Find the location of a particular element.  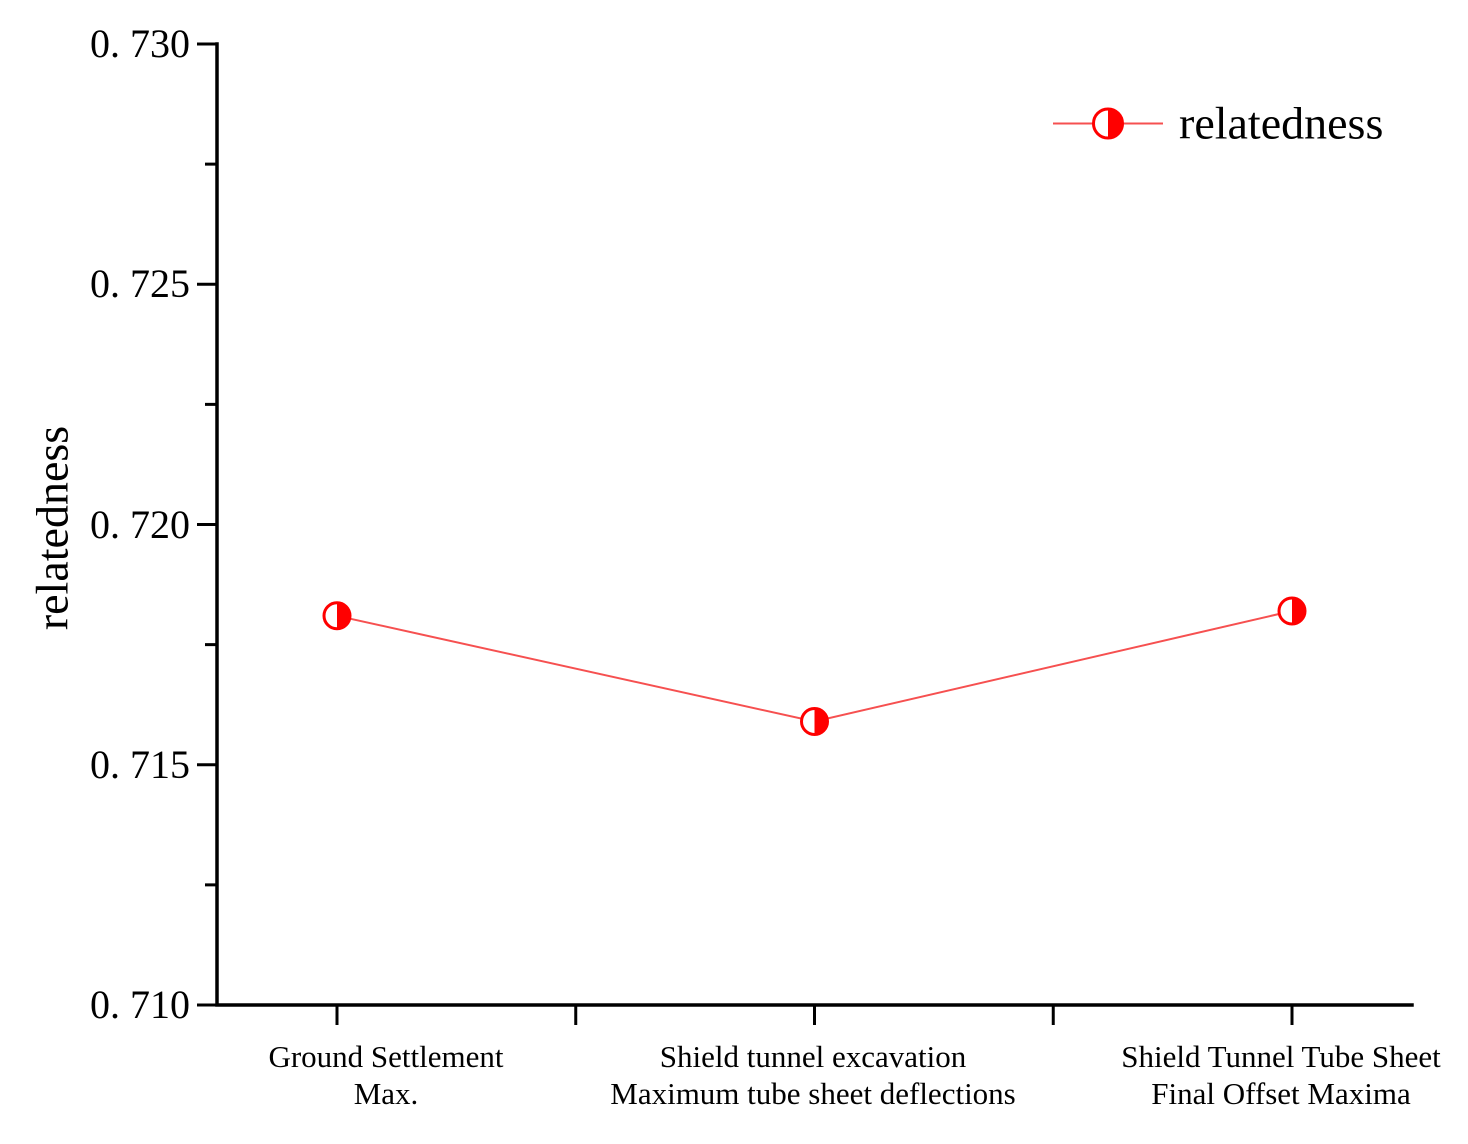

legend-label: relatedness is located at coordinates (1281, 123).